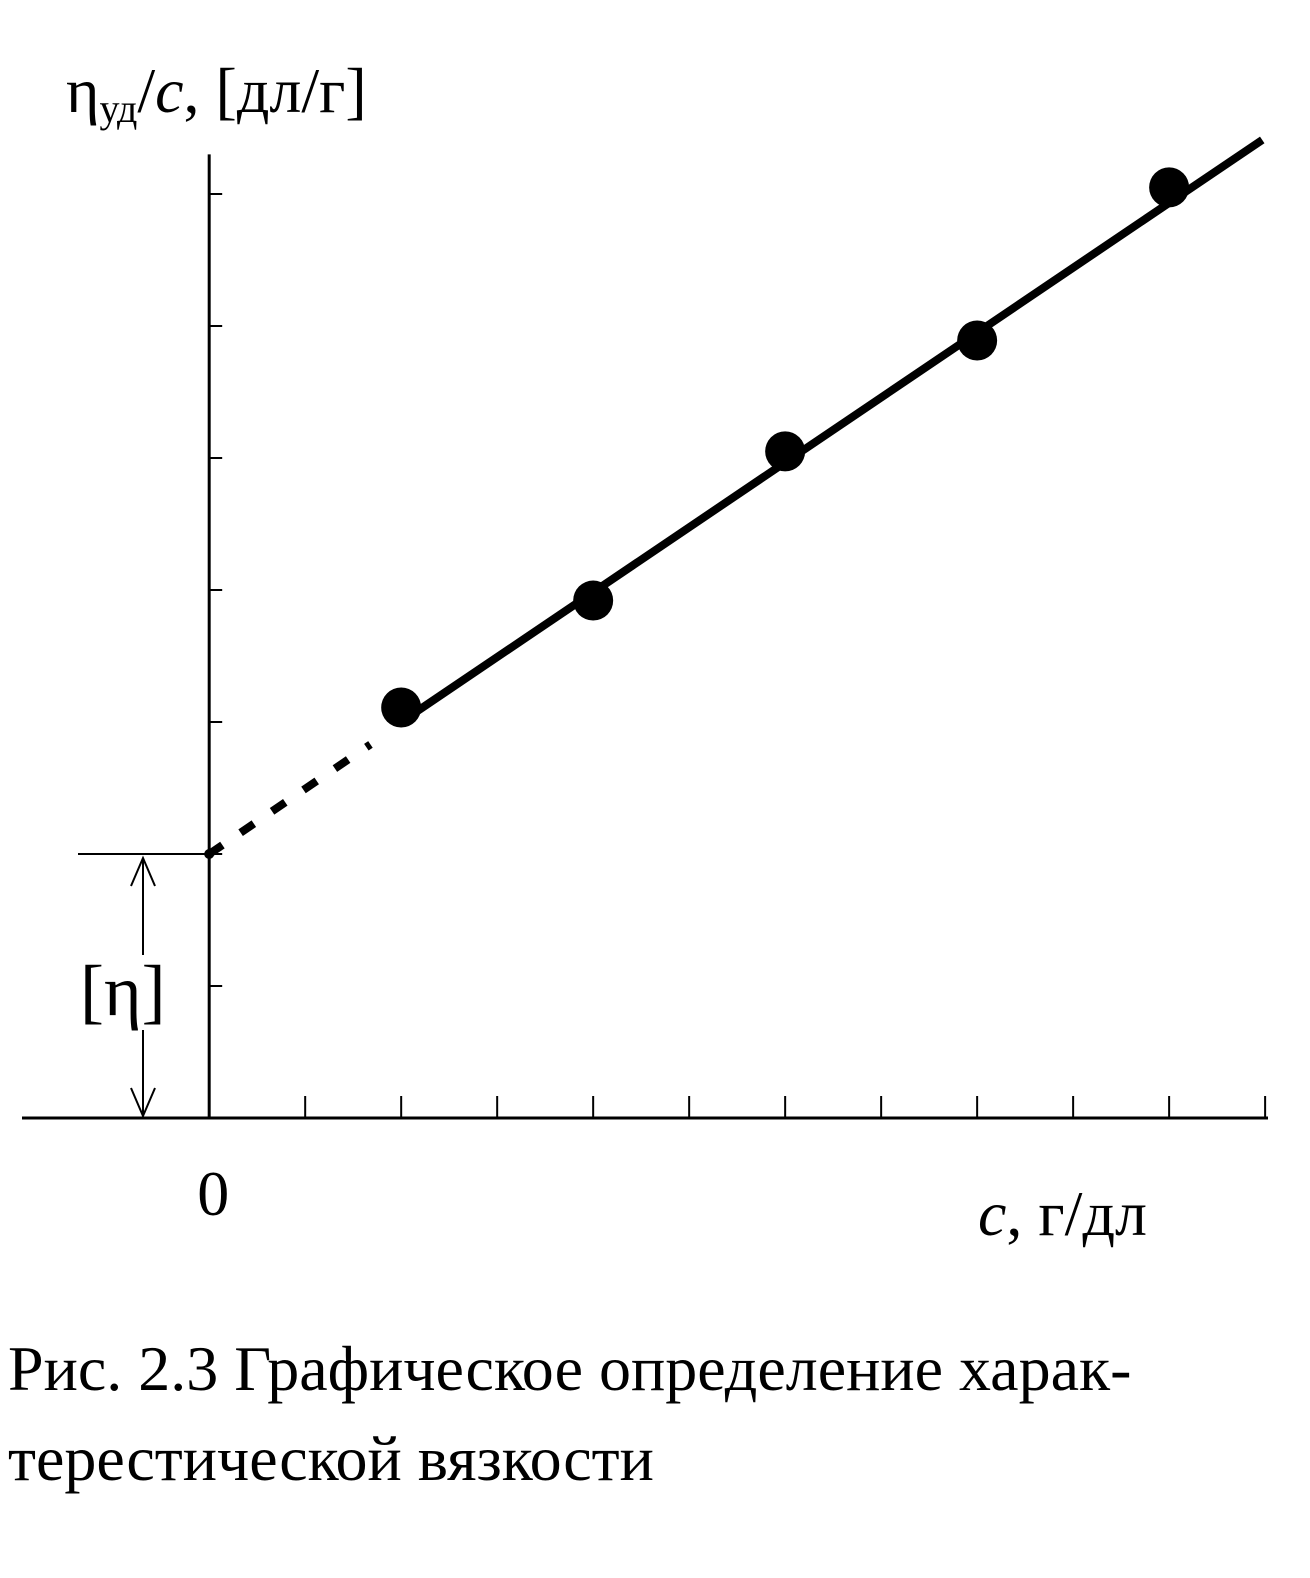 The image size is (1310, 1578). What do you see at coordinates (118, 108) in the screenshot?
I see `y-label-part: уд` at bounding box center [118, 108].